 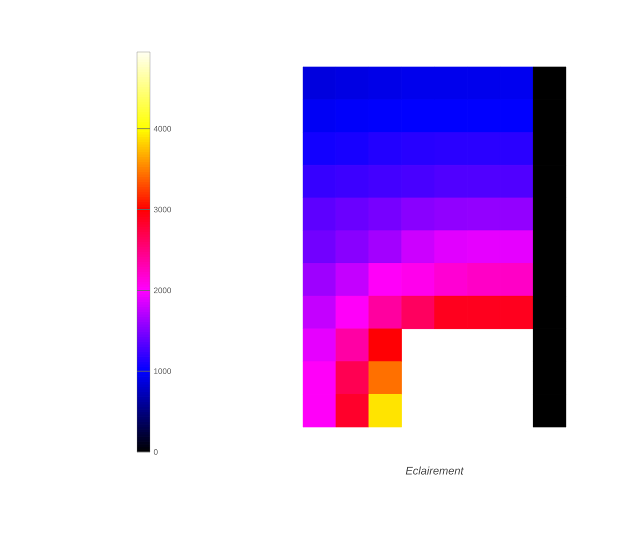 I want to click on color-bar-label: 0, so click(x=156, y=452).